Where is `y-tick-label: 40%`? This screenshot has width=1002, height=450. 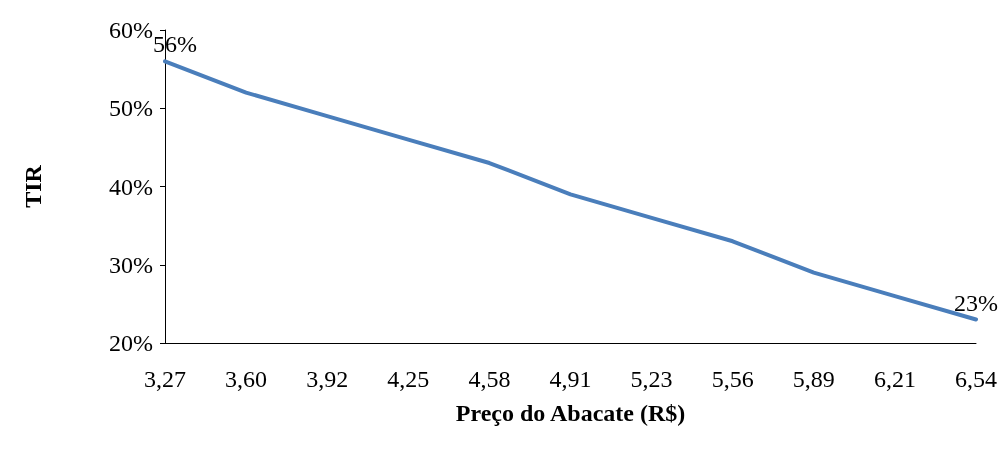 y-tick-label: 40% is located at coordinates (131, 186).